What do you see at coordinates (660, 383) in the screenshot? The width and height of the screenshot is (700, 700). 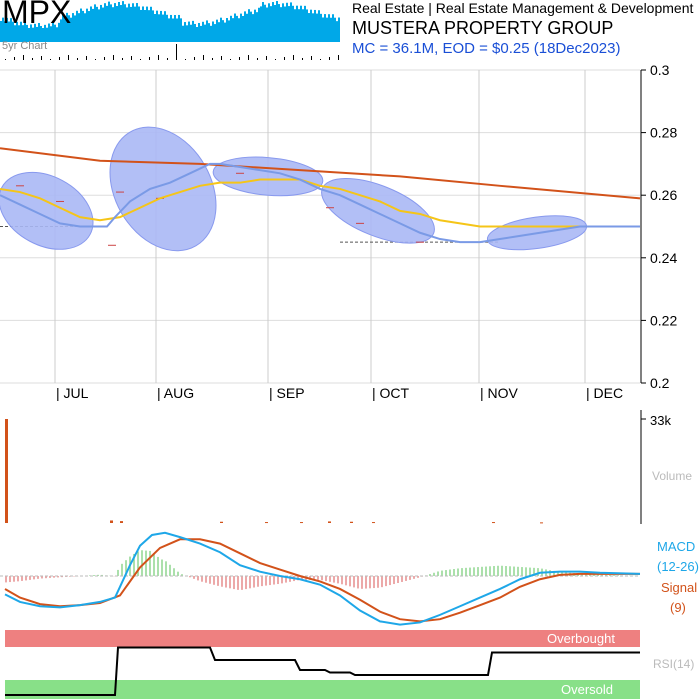 I see `price-tick-label: 0.2` at bounding box center [660, 383].